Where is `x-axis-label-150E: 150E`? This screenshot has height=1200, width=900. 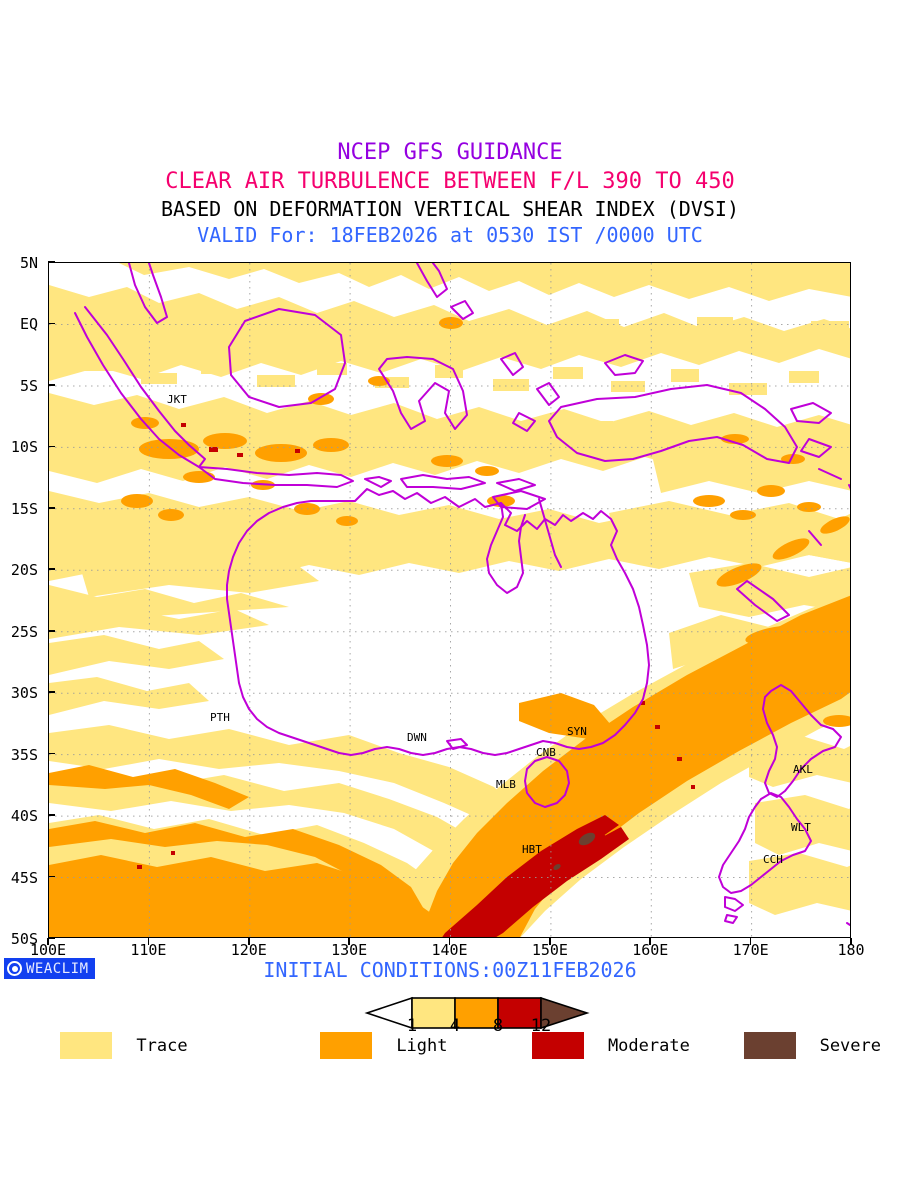
x-axis-label-150E: 150E is located at coordinates (549, 950).